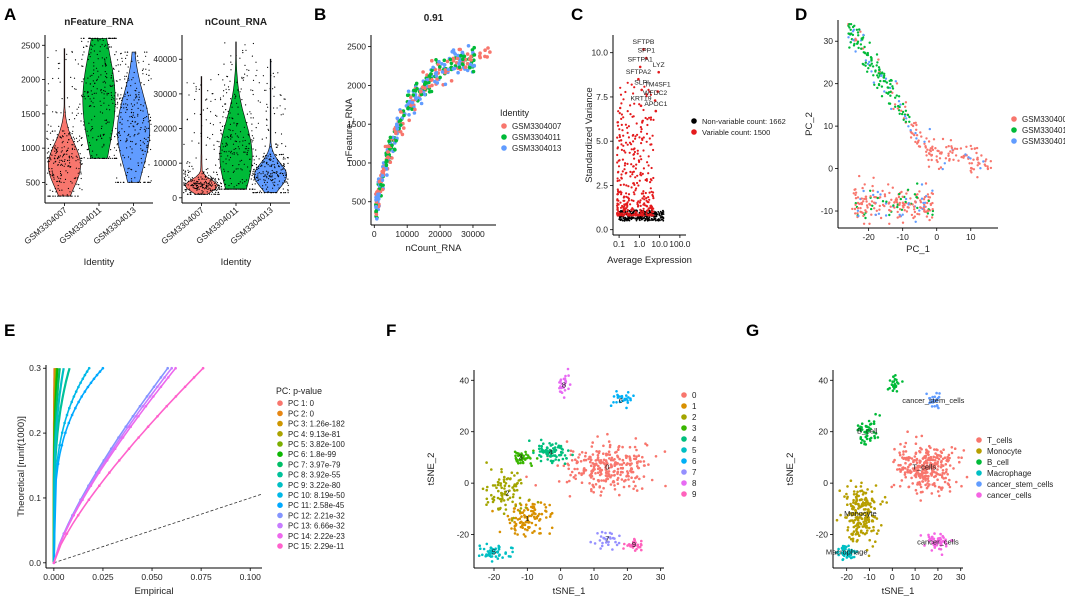  Describe the element at coordinates (314, 485) in the screenshot. I see `legend-label: PC 9: 3.22e-80` at that location.